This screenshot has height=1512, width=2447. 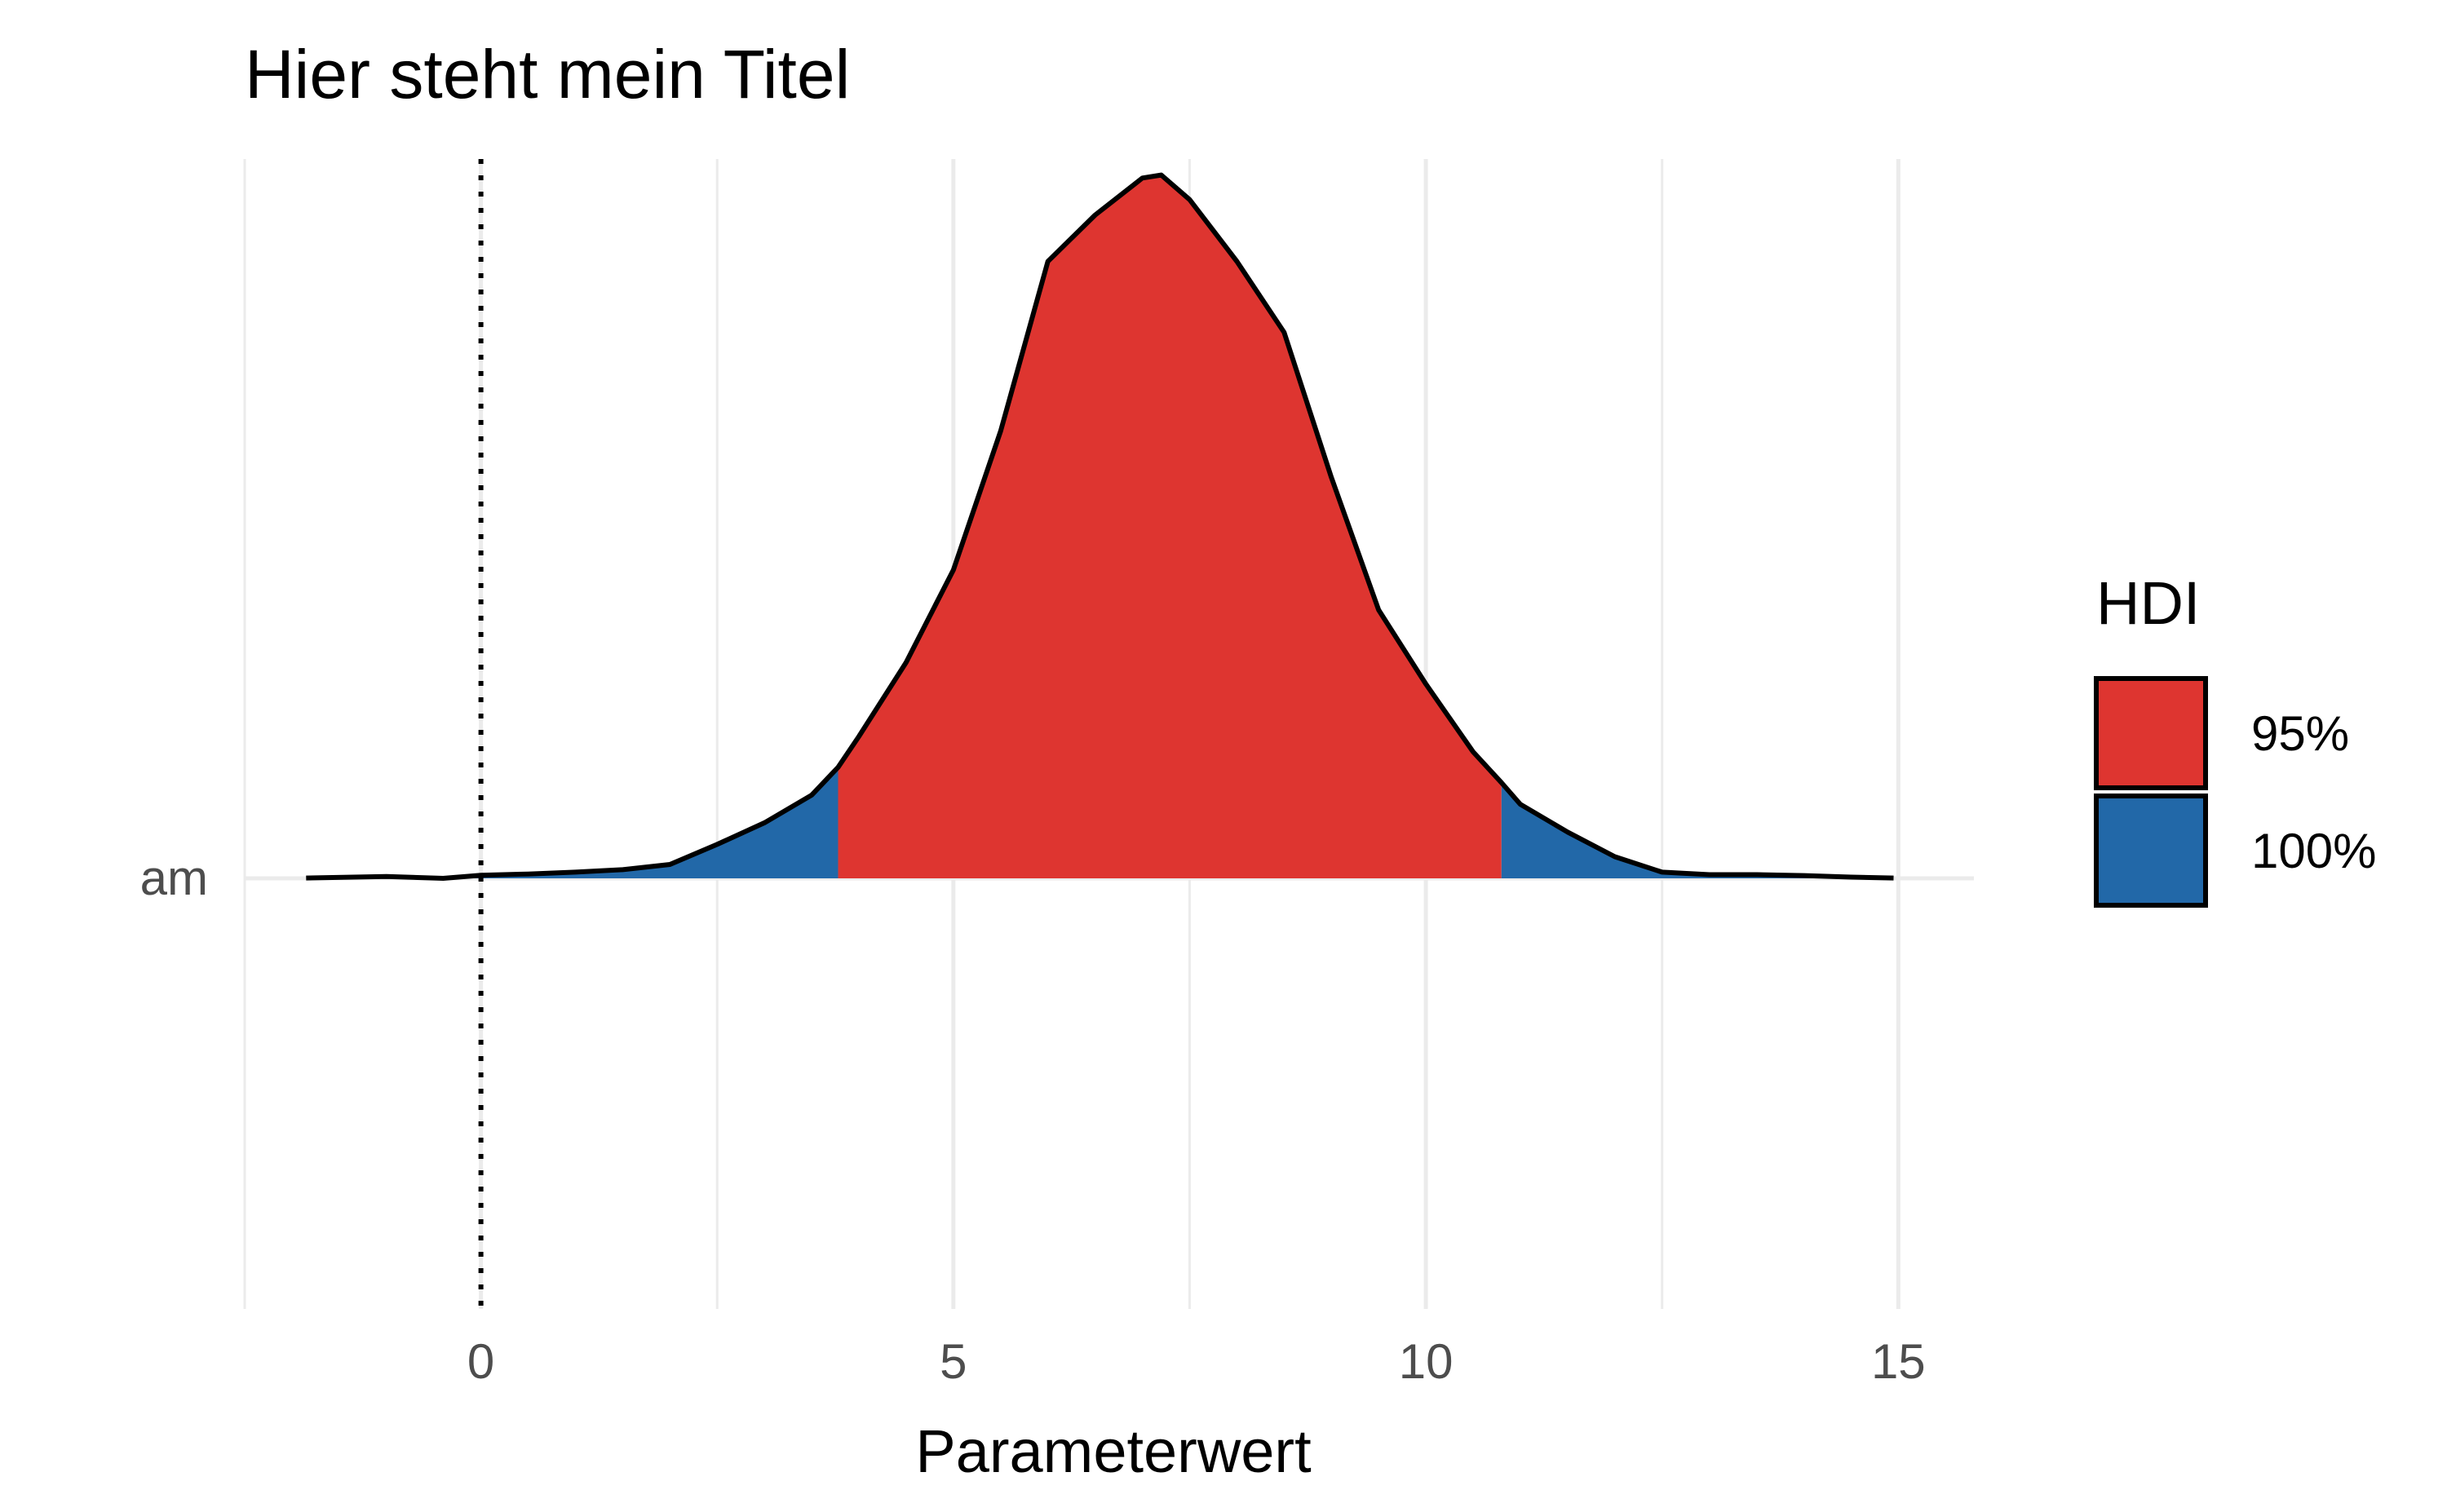 I want to click on x-tick-label: 5, so click(x=953, y=1361).